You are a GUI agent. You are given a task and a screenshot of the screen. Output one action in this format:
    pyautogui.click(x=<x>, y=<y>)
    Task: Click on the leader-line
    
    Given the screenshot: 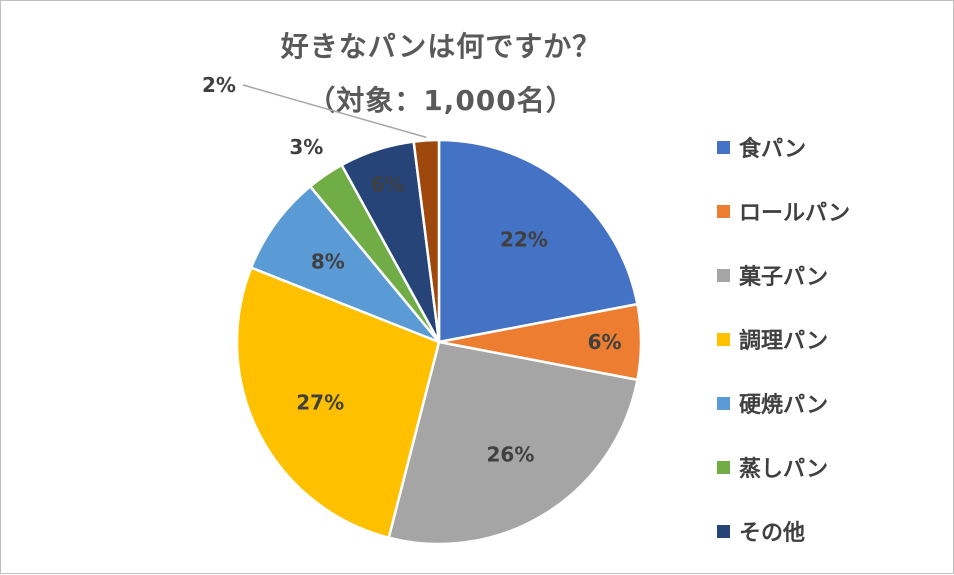 What is the action you would take?
    pyautogui.click(x=334, y=111)
    